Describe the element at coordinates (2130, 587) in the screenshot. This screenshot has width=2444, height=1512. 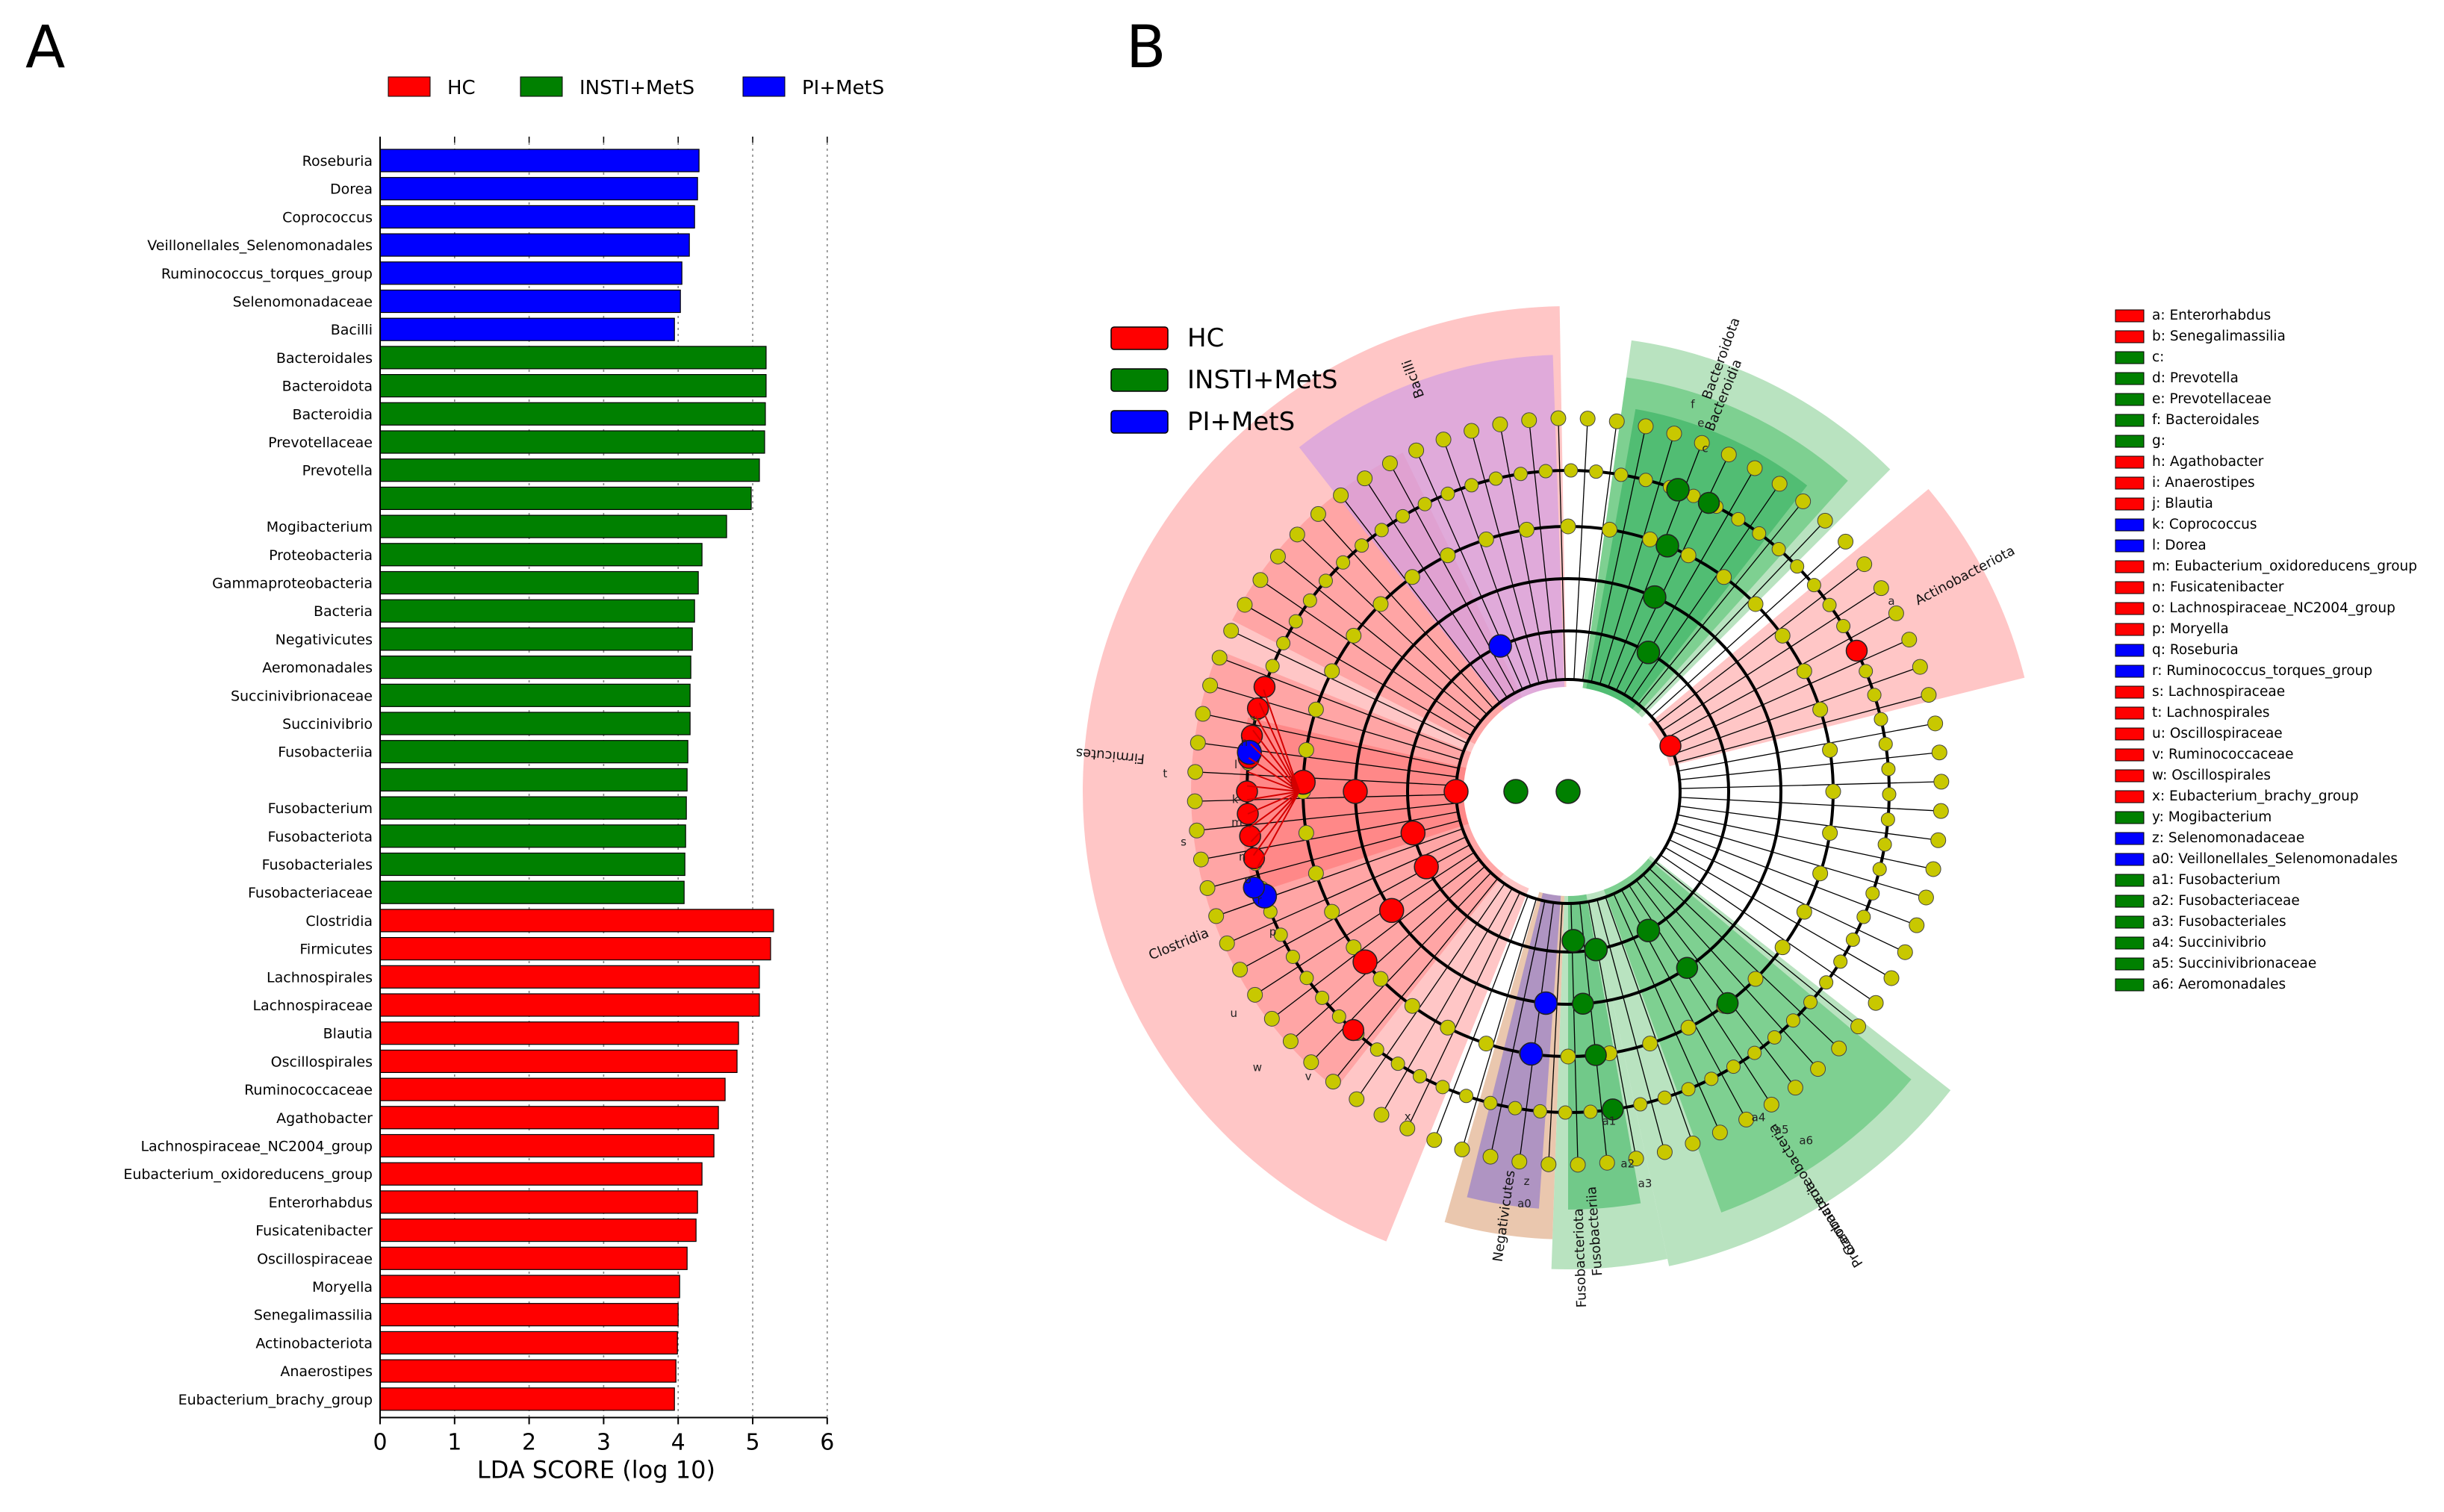
I see `key-swatch-n` at that location.